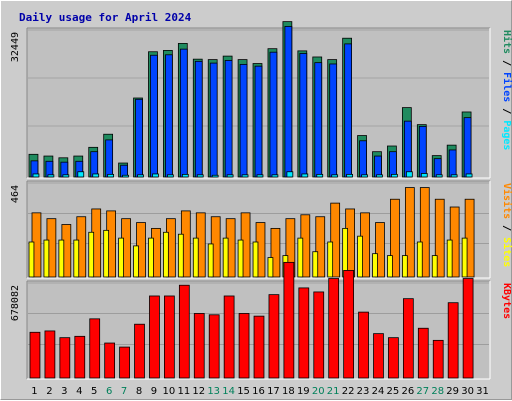 The image size is (512, 401). What do you see at coordinates (15, 194) in the screenshot?
I see `y-max-label: 464` at bounding box center [15, 194].